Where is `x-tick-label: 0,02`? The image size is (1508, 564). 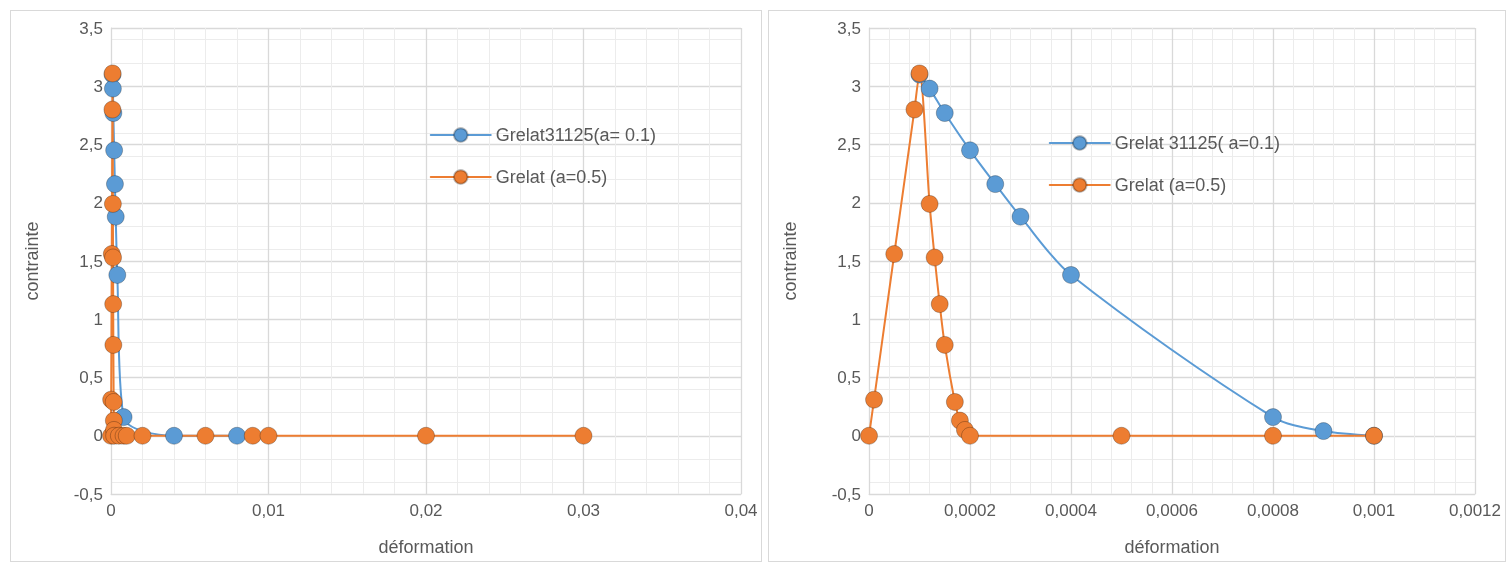 x-tick-label: 0,02 is located at coordinates (426, 510).